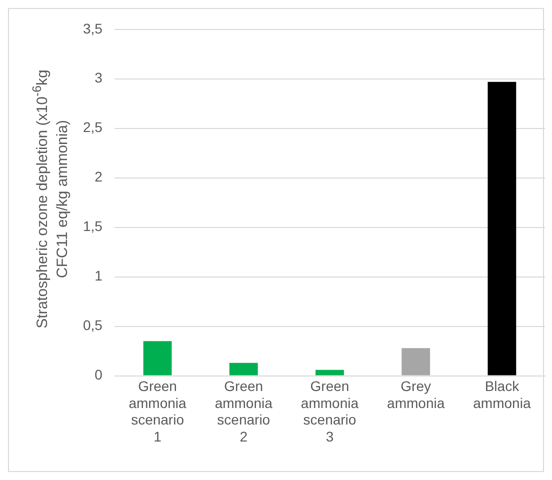 This screenshot has height=480, width=552. Describe the element at coordinates (98, 276) in the screenshot. I see `y-tick-label: 1` at that location.